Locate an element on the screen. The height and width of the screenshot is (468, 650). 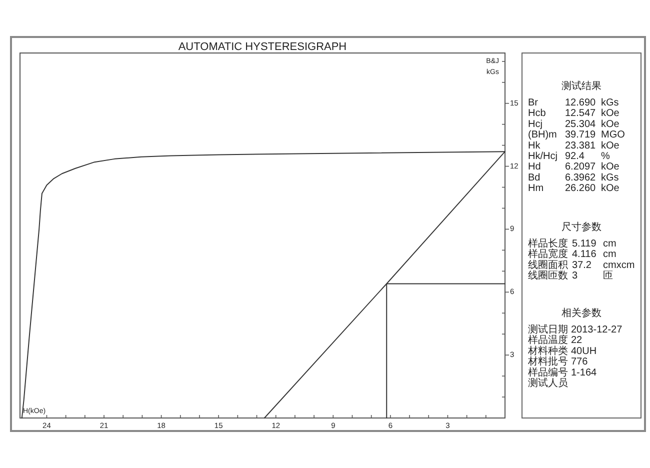
text: 线圈面积 37.2 cmxcm is located at coordinates (581, 264).